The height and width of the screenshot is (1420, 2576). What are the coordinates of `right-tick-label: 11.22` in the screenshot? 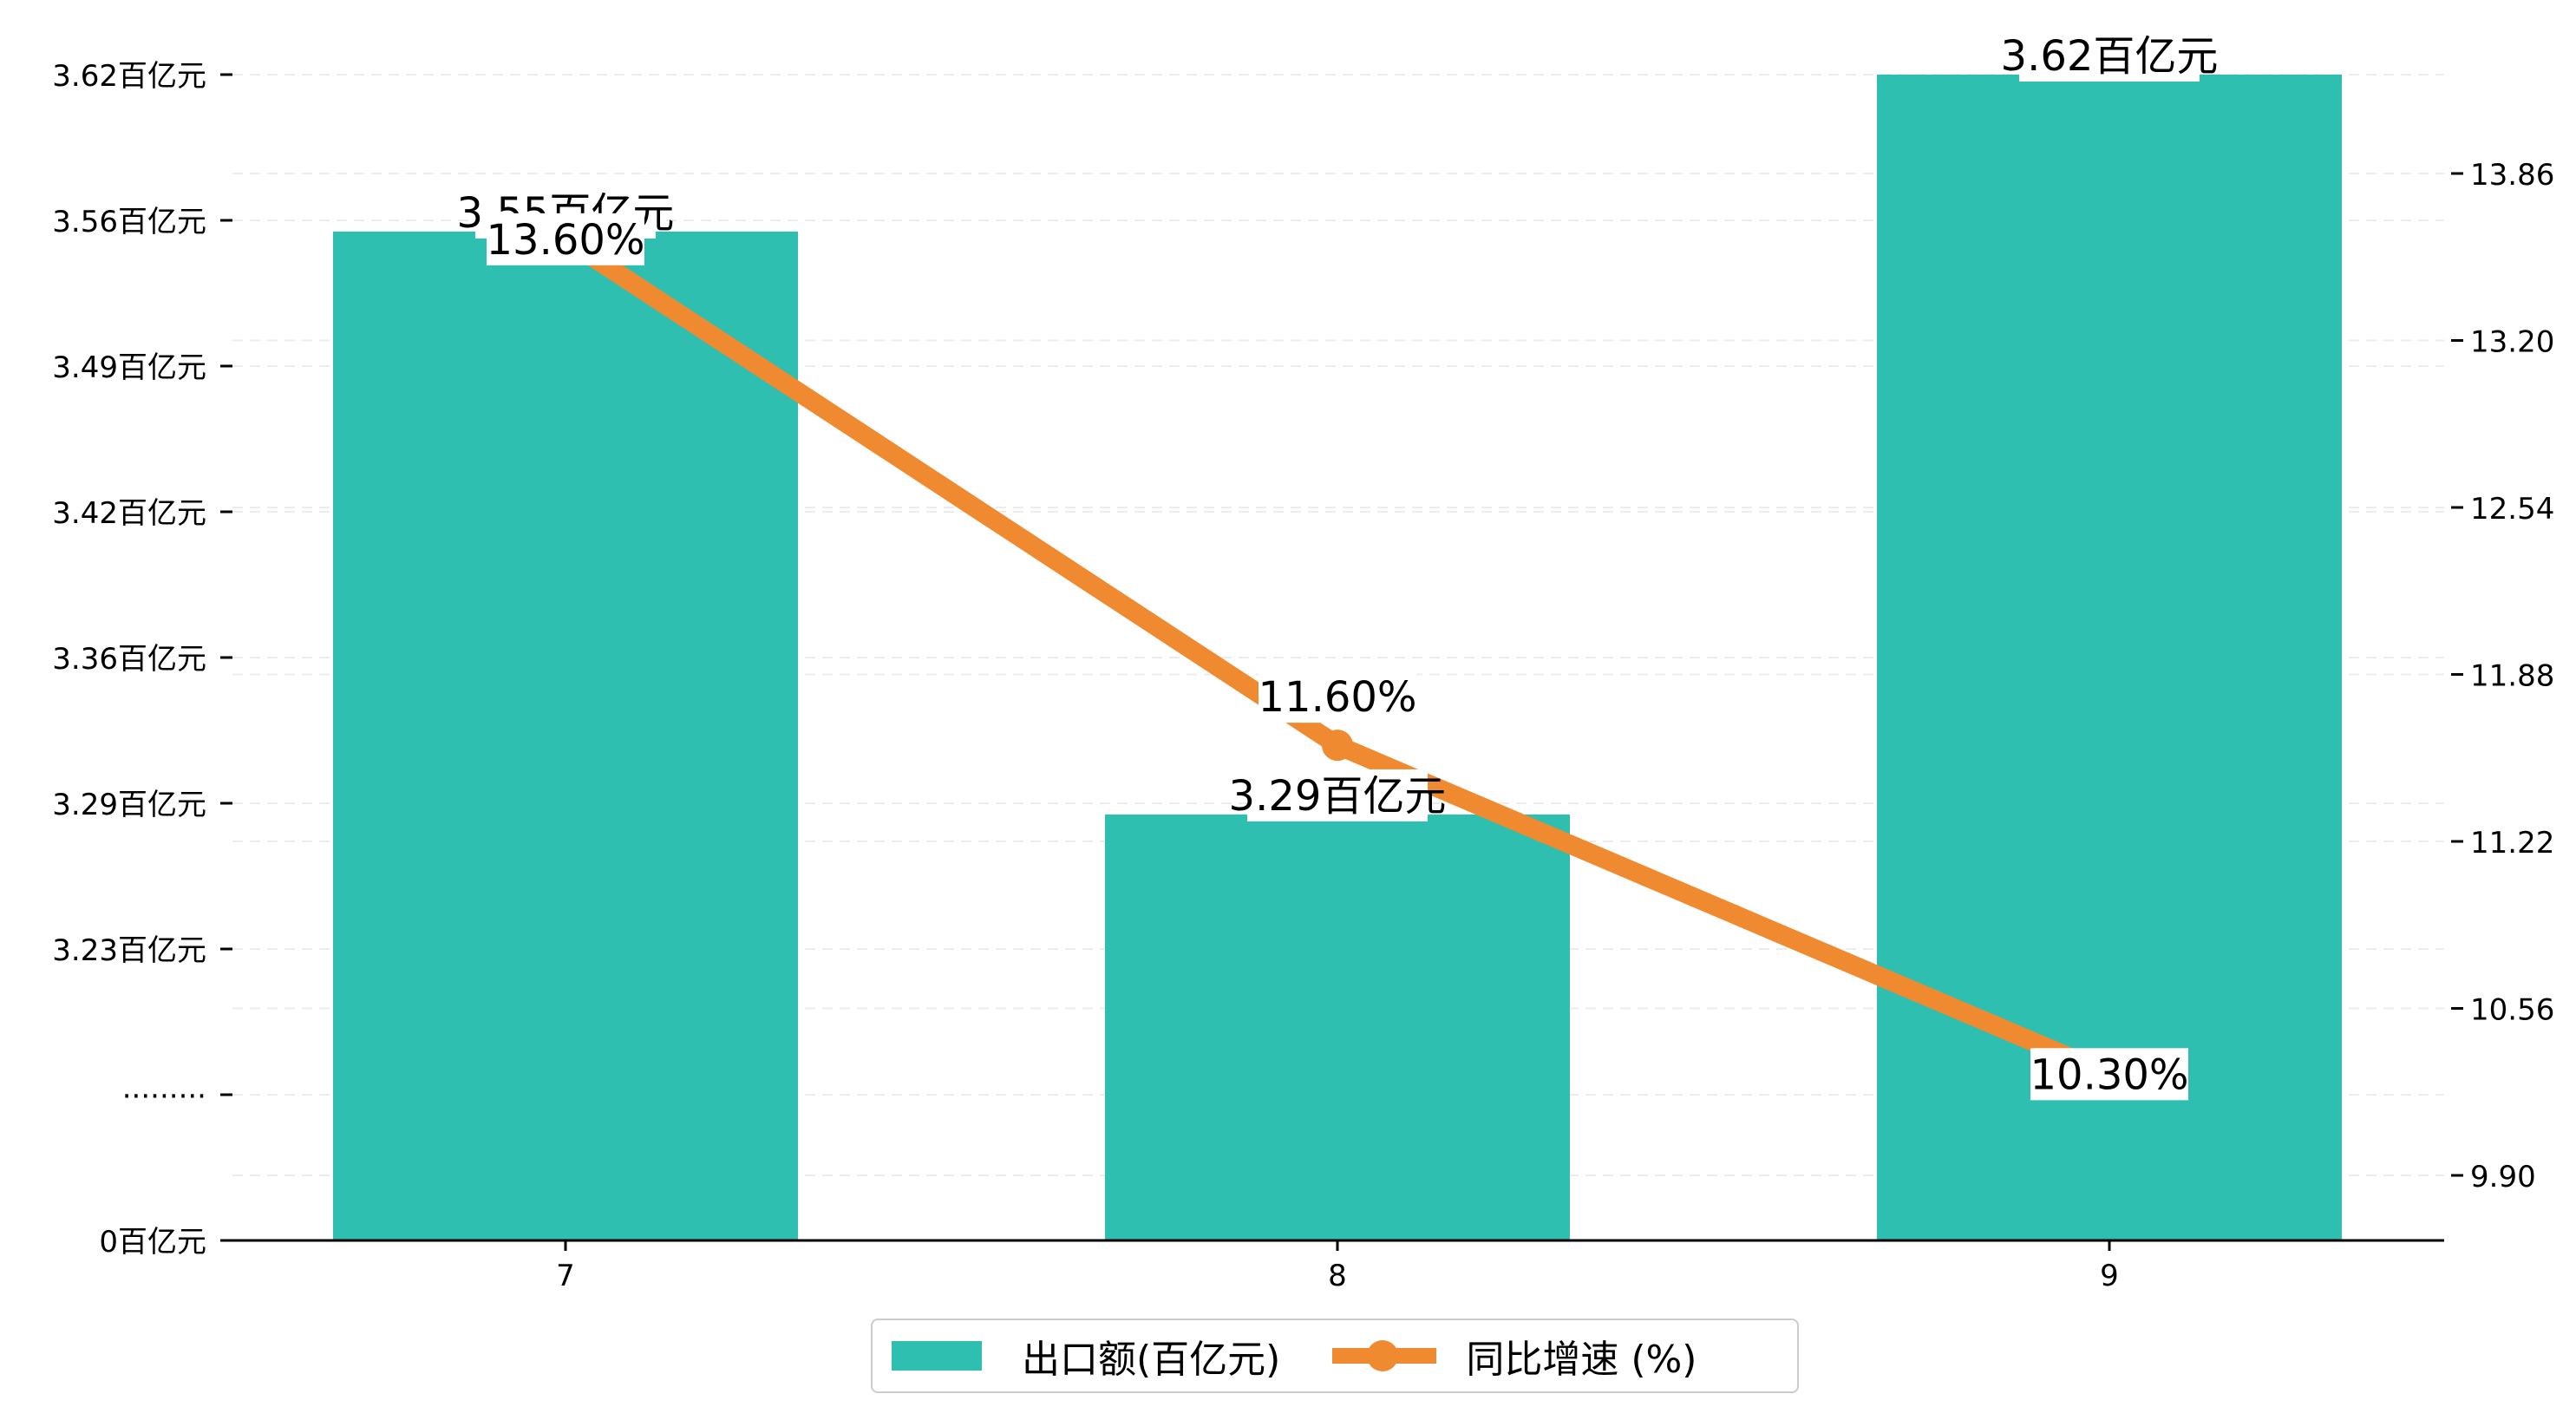 It's located at (2512, 843).